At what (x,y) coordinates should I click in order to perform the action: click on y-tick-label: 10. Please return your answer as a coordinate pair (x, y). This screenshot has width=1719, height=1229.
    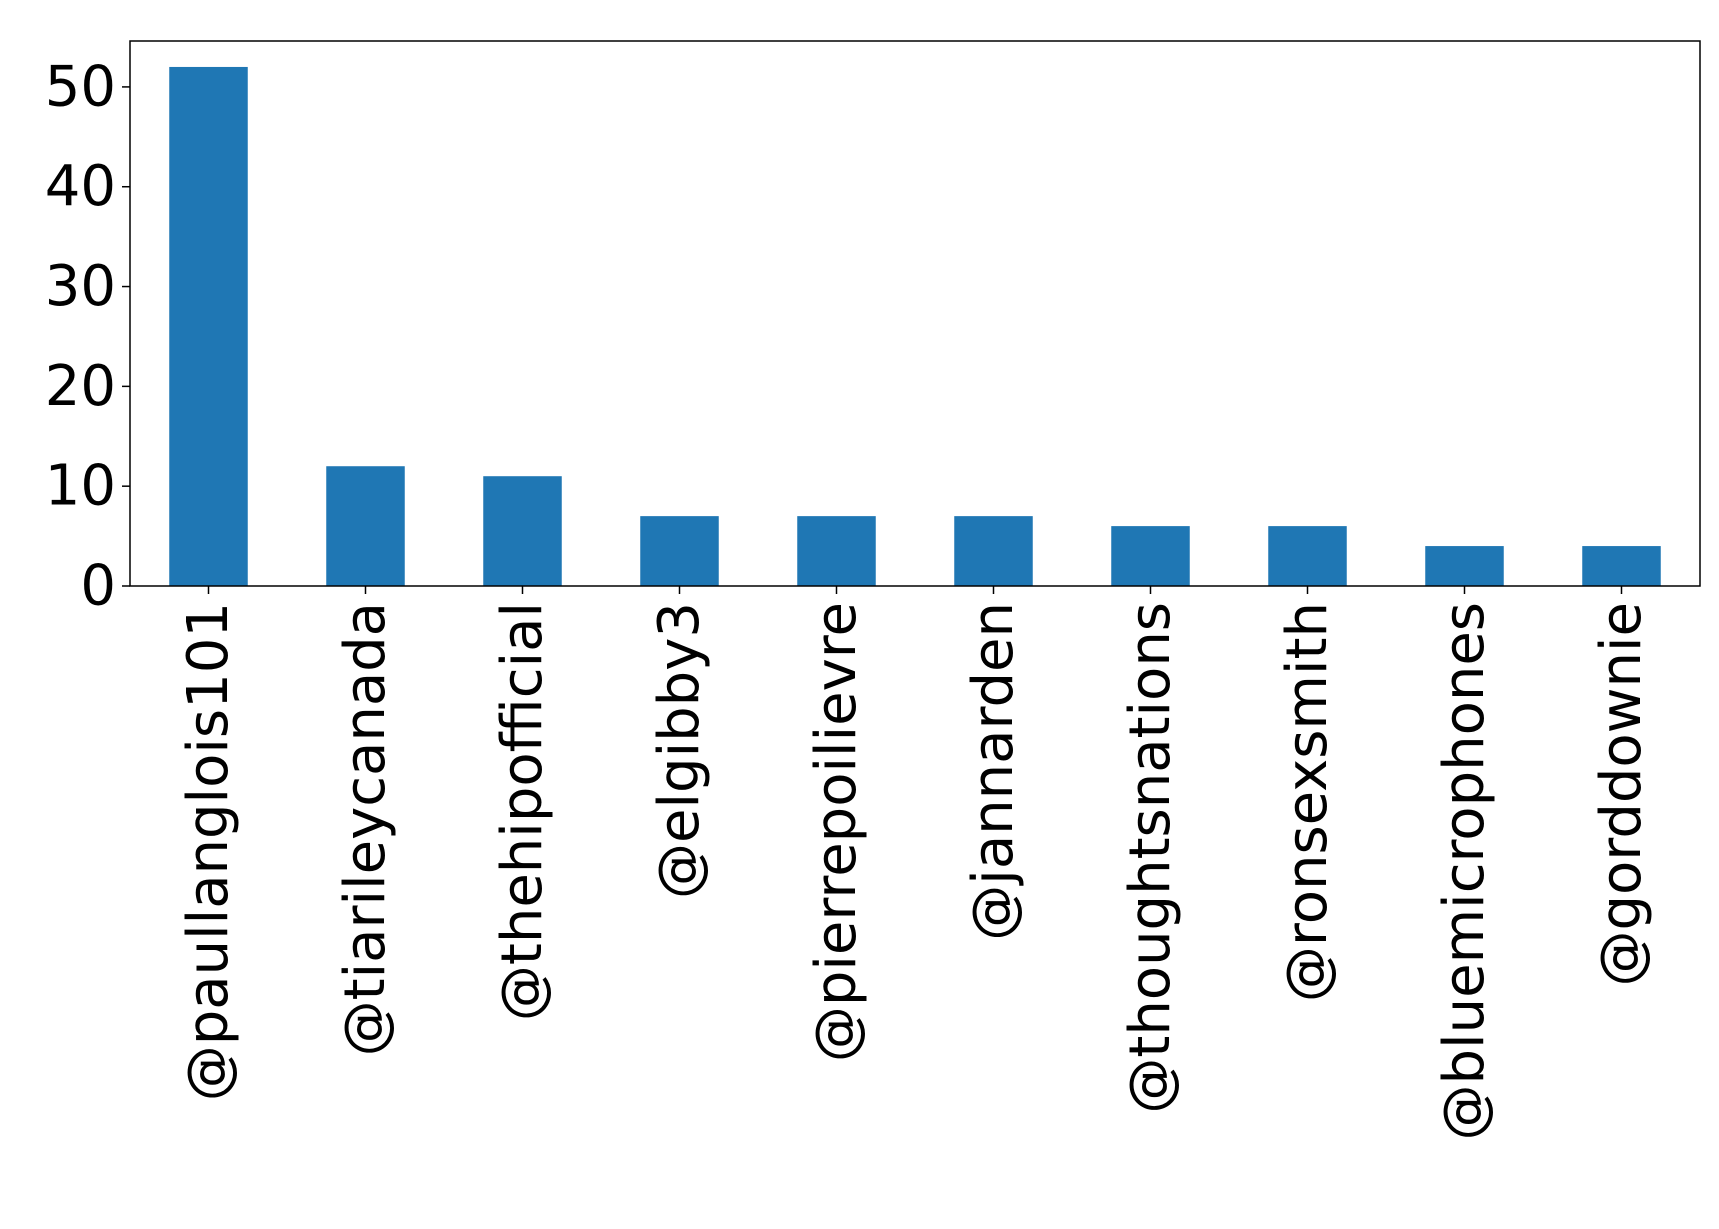
    Looking at the image, I should click on (80, 486).